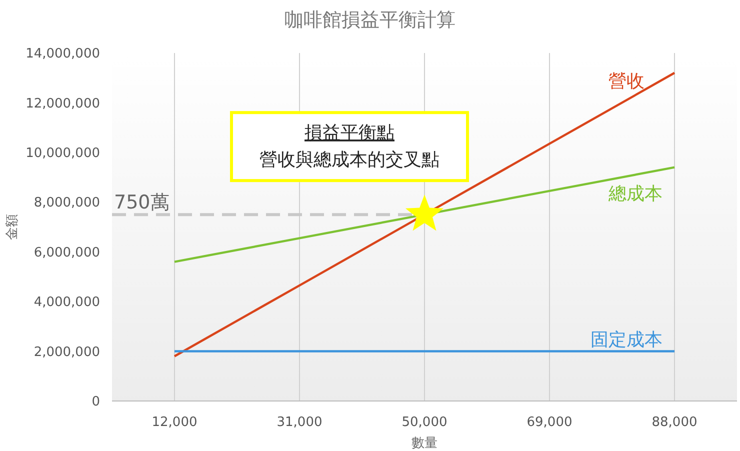 The image size is (740, 451). I want to click on series-label: 營收, so click(626, 81).